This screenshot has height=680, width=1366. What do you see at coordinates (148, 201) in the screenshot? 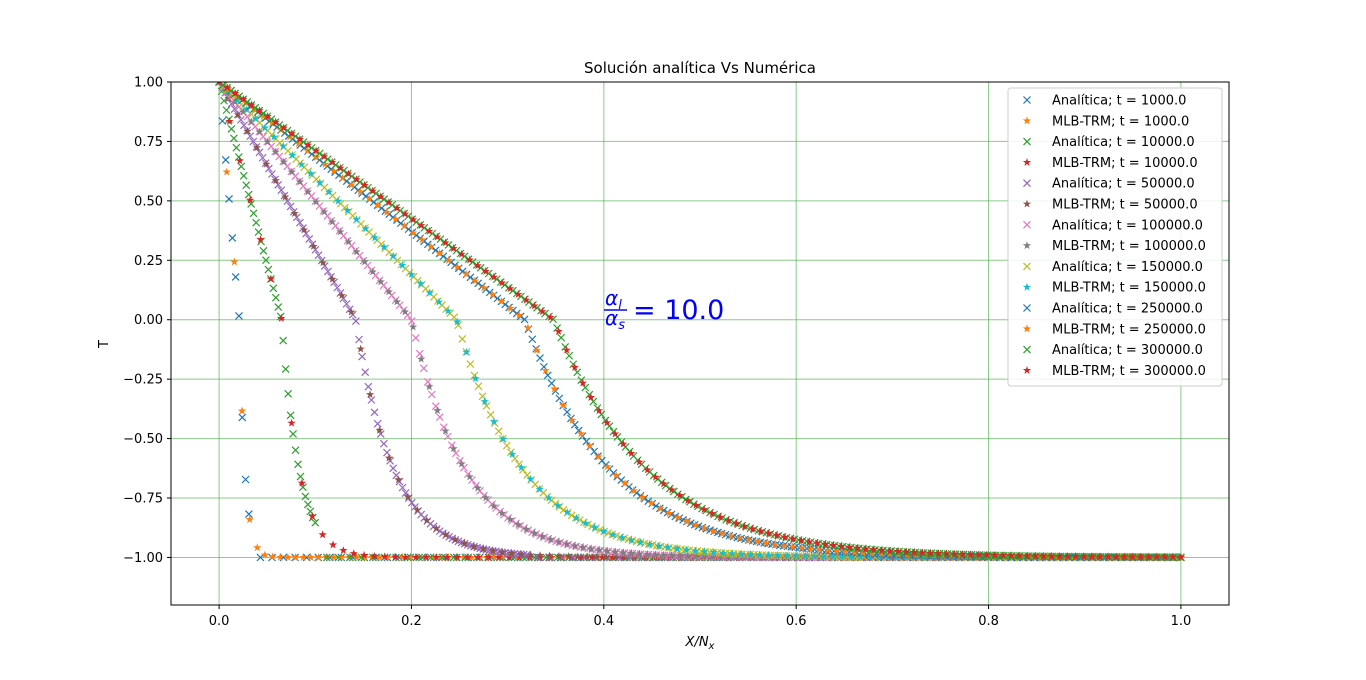
I see `y-tick-label: 0.50` at bounding box center [148, 201].